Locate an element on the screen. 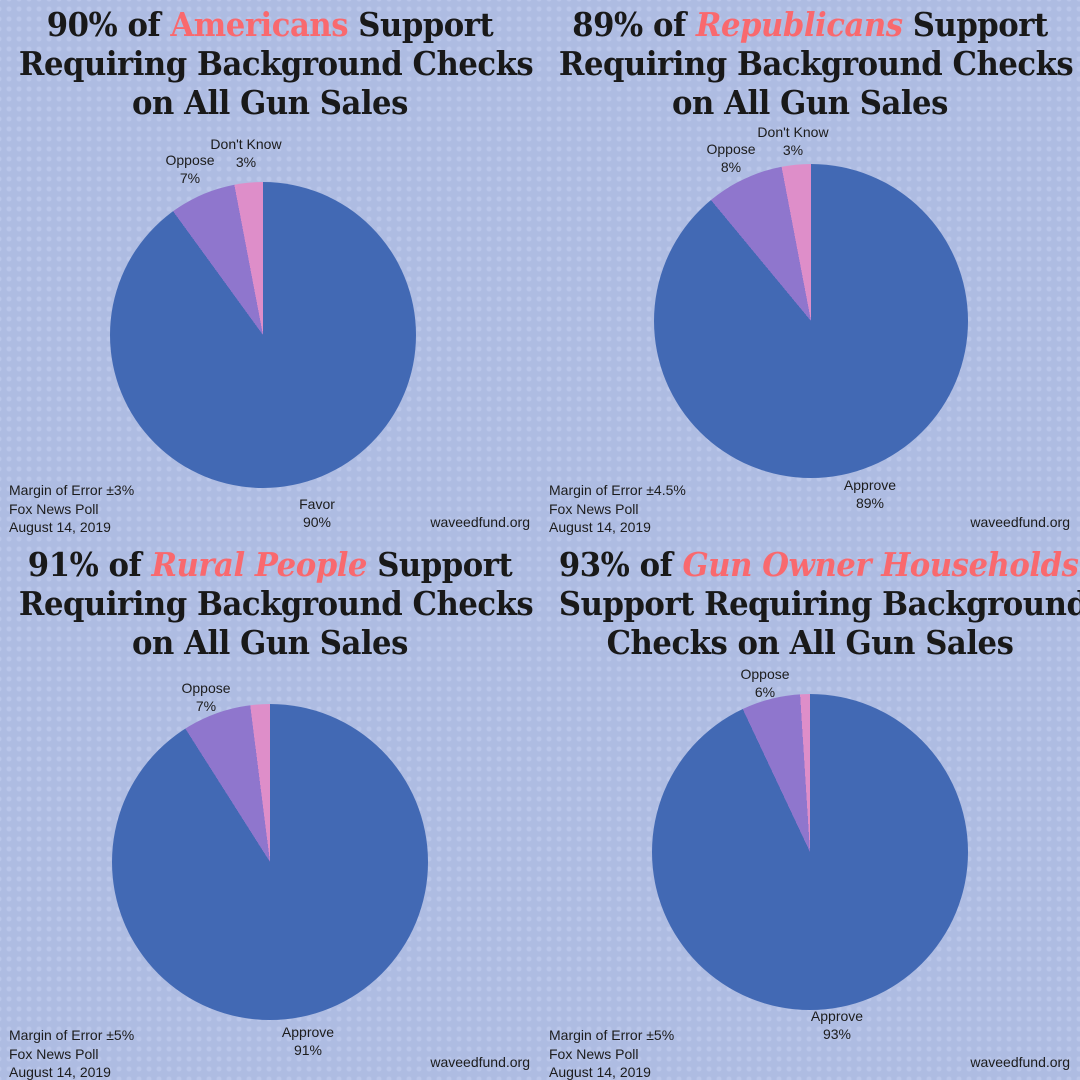 This screenshot has width=1080, height=1080. title-text: 90% of is located at coordinates (108, 24).